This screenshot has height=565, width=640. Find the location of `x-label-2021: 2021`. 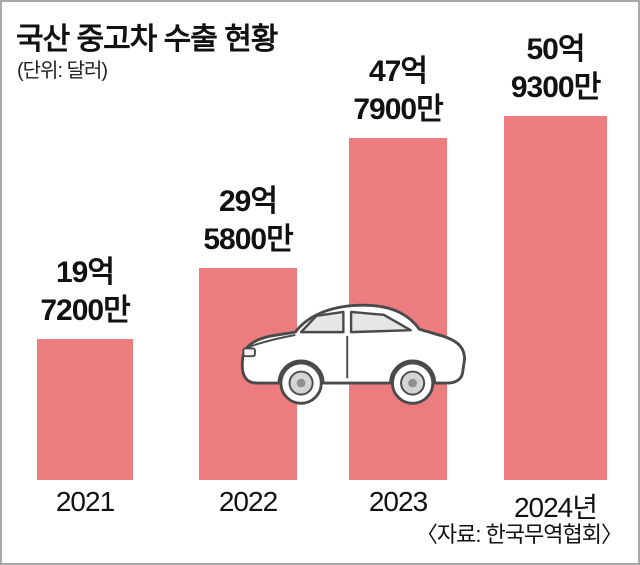

x-label-2021: 2021 is located at coordinates (85, 501).